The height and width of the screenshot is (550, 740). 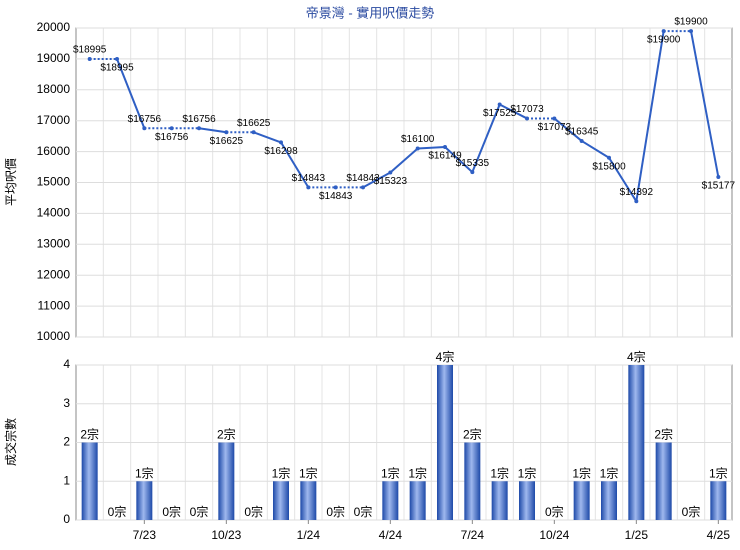 I want to click on y-axis-label: 成交宗數, so click(x=10, y=442).